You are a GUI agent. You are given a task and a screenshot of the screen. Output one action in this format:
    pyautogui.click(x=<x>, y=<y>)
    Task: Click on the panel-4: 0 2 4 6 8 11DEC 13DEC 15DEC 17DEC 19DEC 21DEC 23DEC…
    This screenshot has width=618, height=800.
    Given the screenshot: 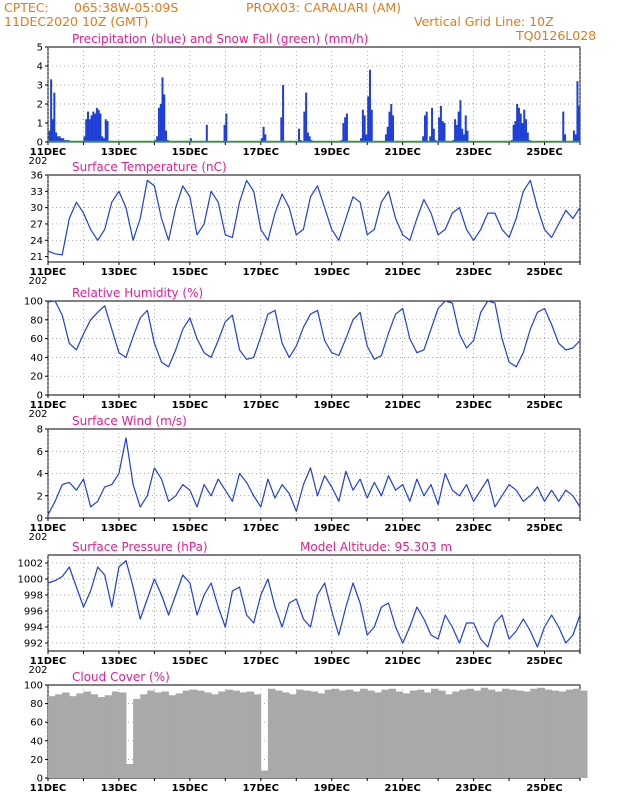 What is the action you would take?
    pyautogui.click(x=304, y=478)
    